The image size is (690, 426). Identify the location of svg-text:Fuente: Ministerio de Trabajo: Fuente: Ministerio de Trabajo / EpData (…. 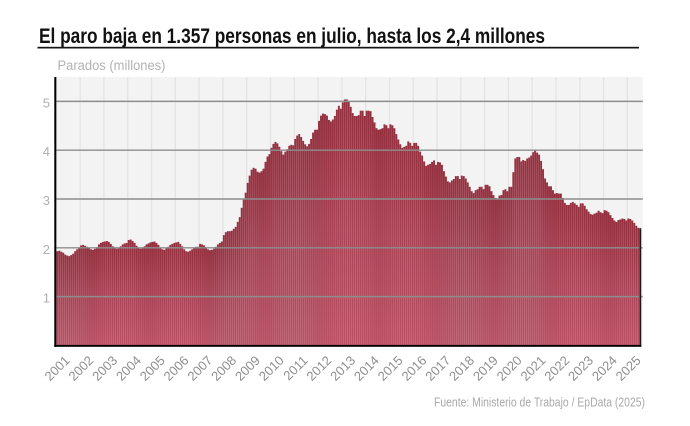
(539, 403).